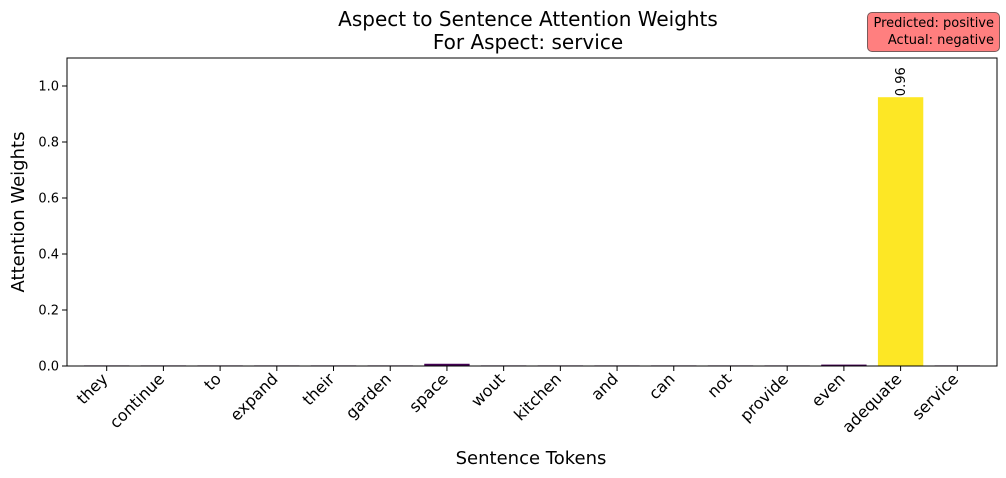 The image size is (1006, 478). What do you see at coordinates (48, 199) in the screenshot?
I see `y-tick-label: 0.6` at bounding box center [48, 199].